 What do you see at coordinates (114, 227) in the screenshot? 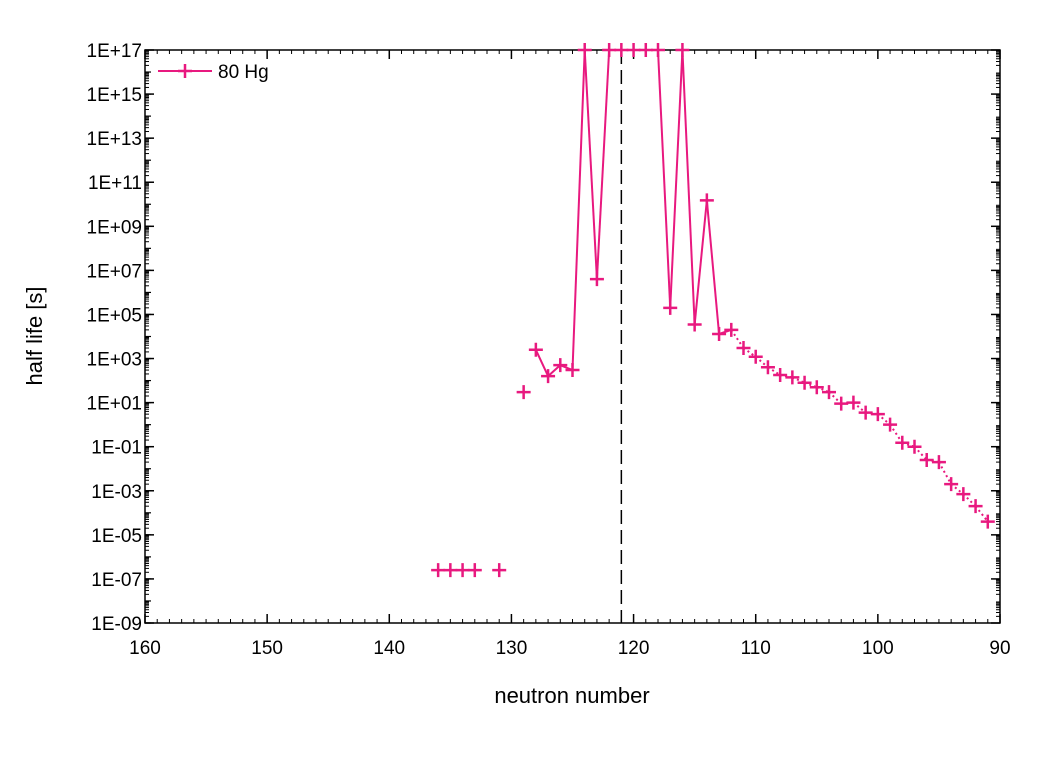
I see `y-tick-label: 1E+09` at bounding box center [114, 227].